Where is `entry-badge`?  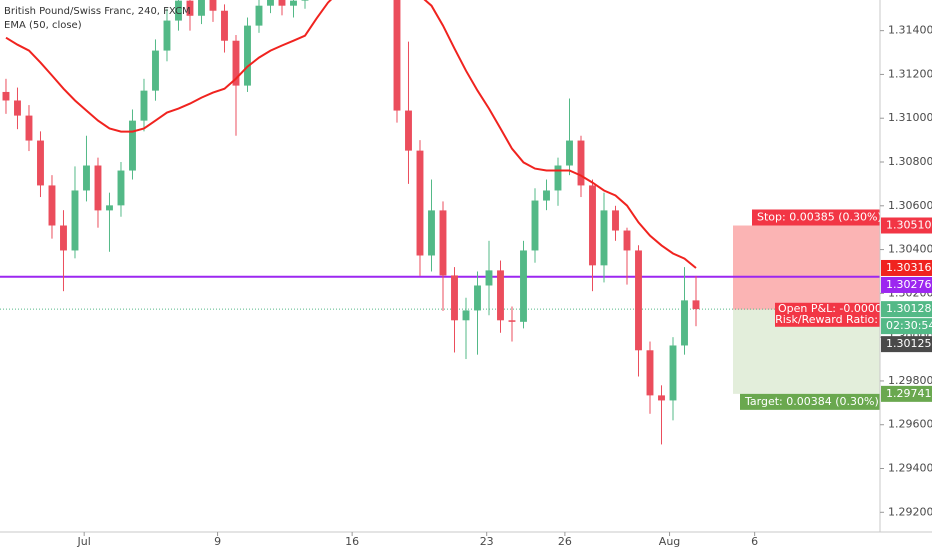 entry-badge is located at coordinates (906, 344).